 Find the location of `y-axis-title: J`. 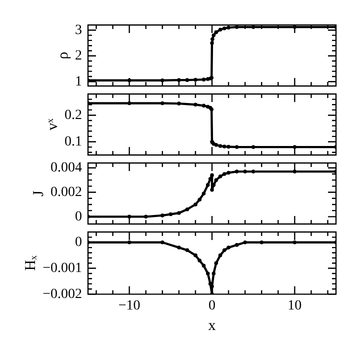

y-axis-title: J is located at coordinates (38, 193).